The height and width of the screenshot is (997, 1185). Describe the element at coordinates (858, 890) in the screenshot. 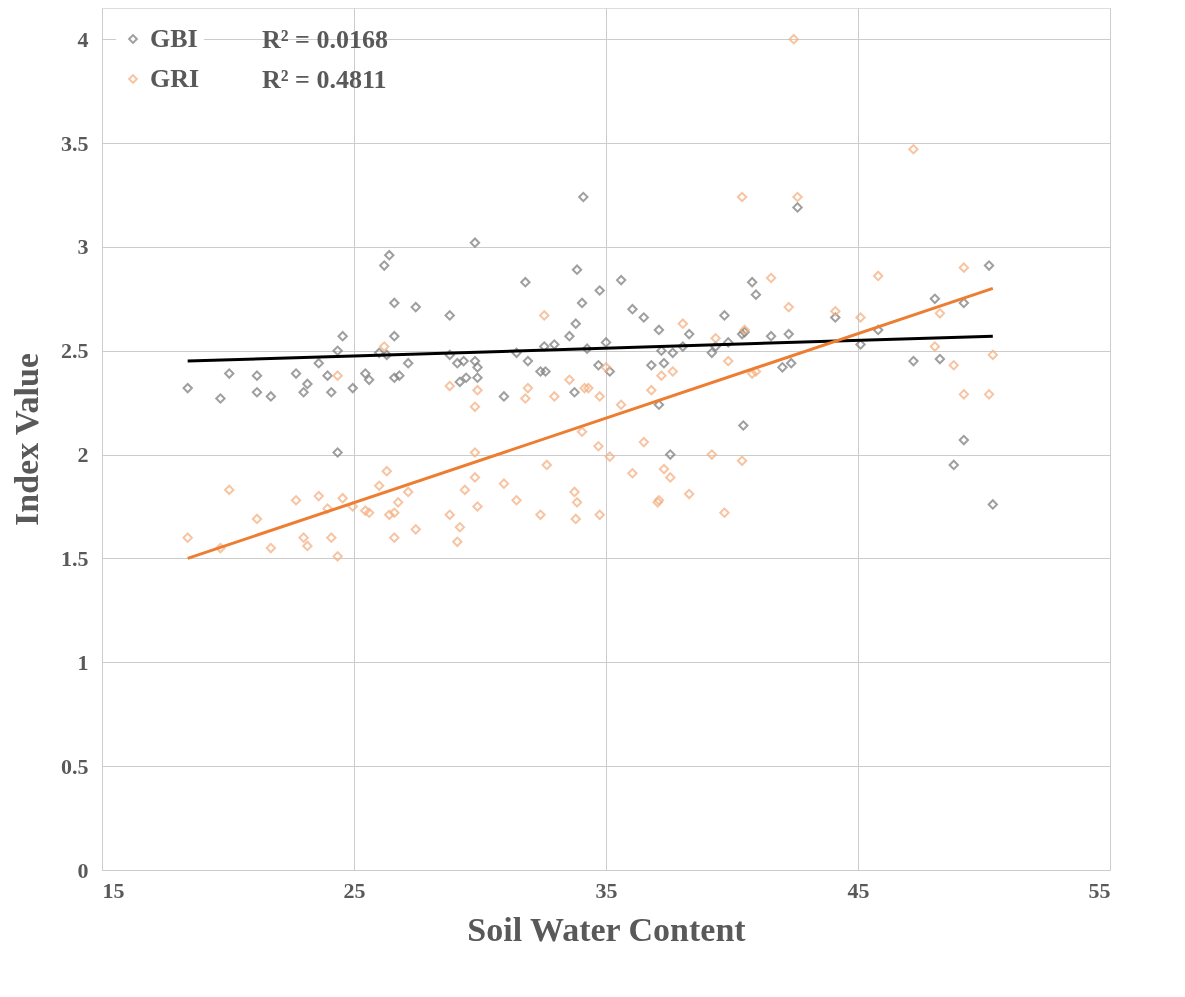

I see `x-tick-label: 45` at that location.